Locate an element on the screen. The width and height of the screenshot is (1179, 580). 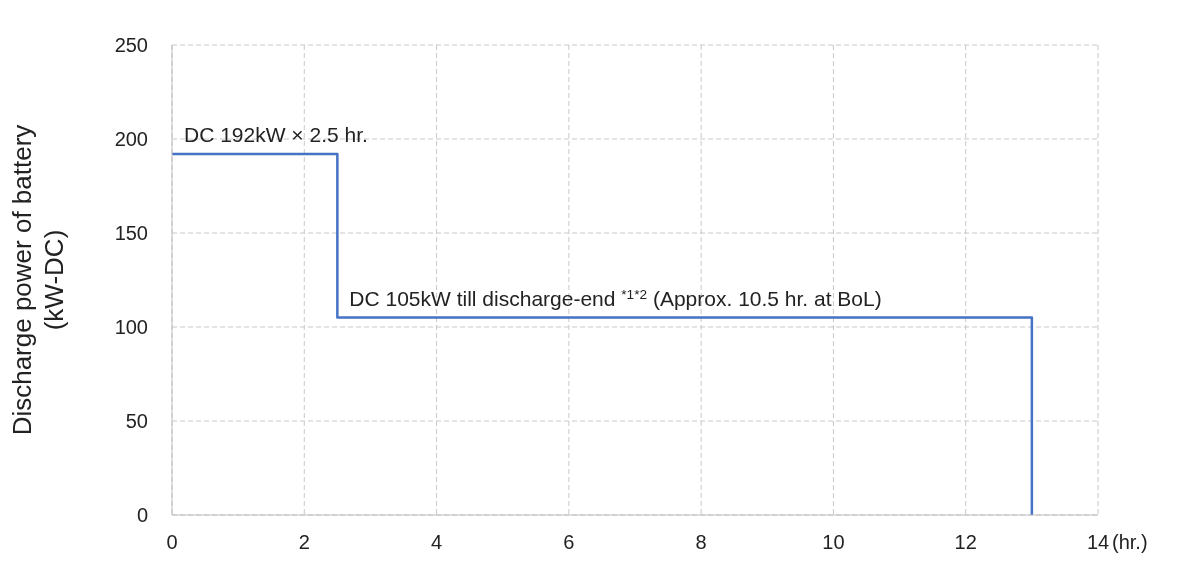
y-tick-label: 100 is located at coordinates (131, 327).